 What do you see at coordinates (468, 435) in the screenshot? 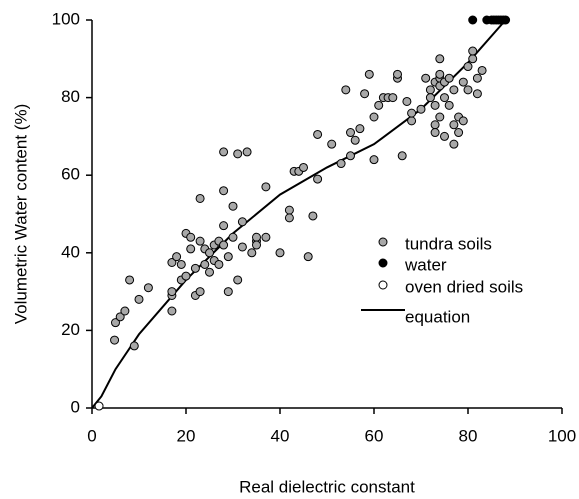
I see `x-tick-label: 80` at bounding box center [468, 435].